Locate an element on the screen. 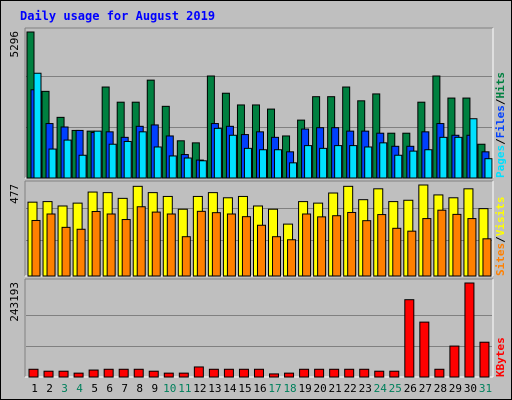 The width and height of the screenshot is (512, 400). x-tick-label-day-18: 18 is located at coordinates (289, 388).